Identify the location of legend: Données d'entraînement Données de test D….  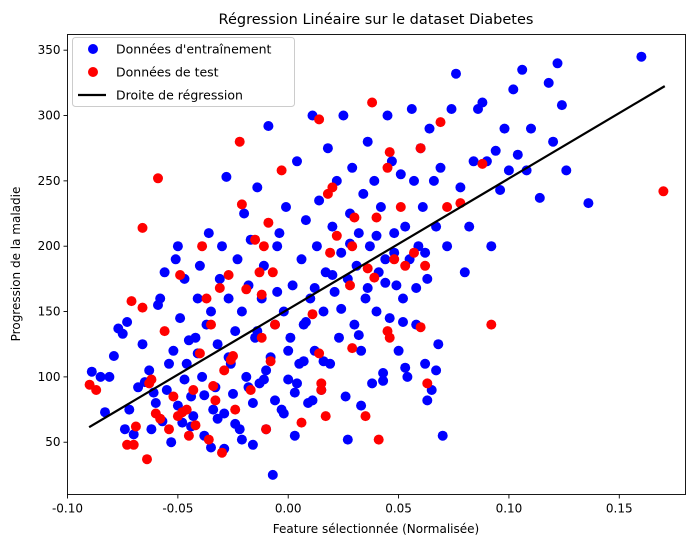
(183, 72).